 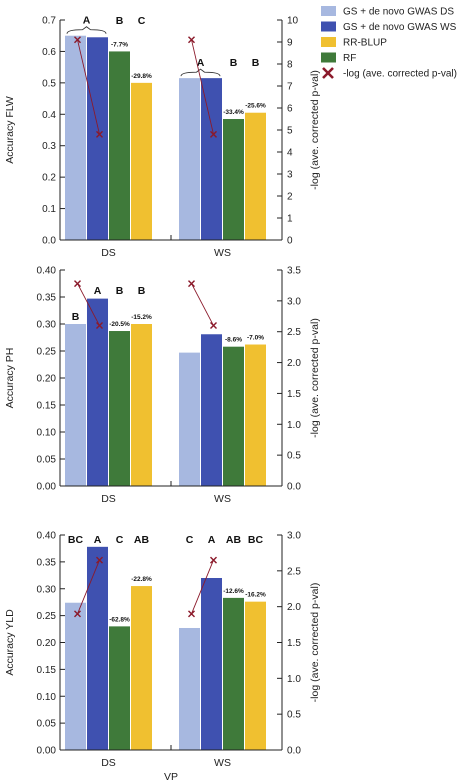 I want to click on y-tick-label: 0.7, so click(x=49, y=21).